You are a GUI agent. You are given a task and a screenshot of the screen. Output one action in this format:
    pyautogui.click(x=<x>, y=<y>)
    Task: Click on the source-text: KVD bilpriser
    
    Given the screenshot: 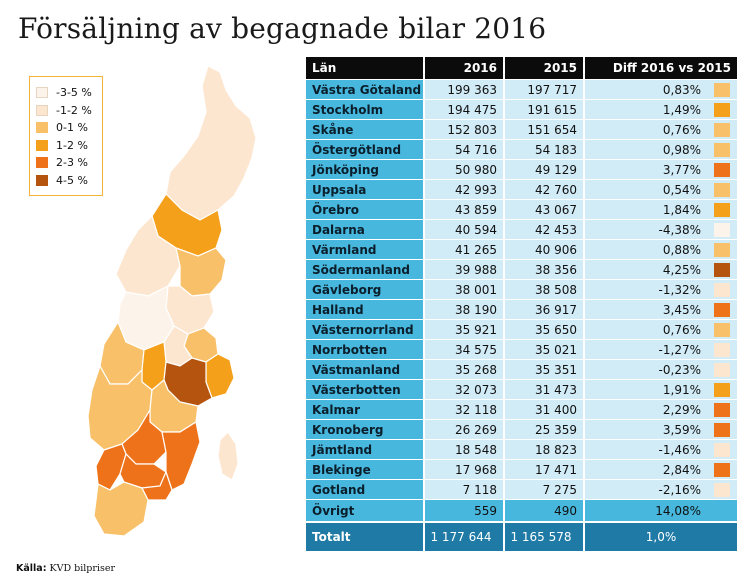 What is the action you would take?
    pyautogui.click(x=82, y=568)
    